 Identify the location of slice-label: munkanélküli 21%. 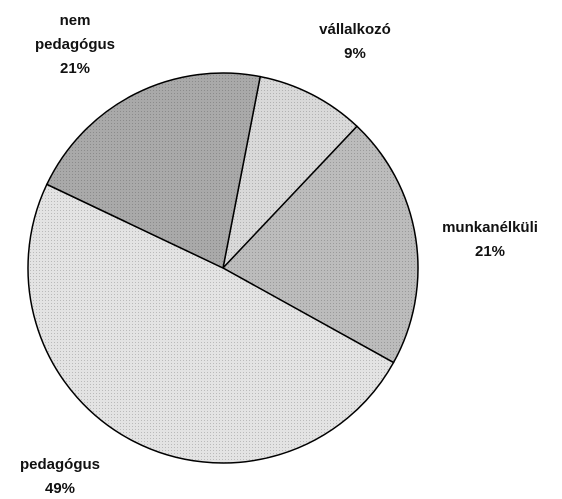
(490, 240).